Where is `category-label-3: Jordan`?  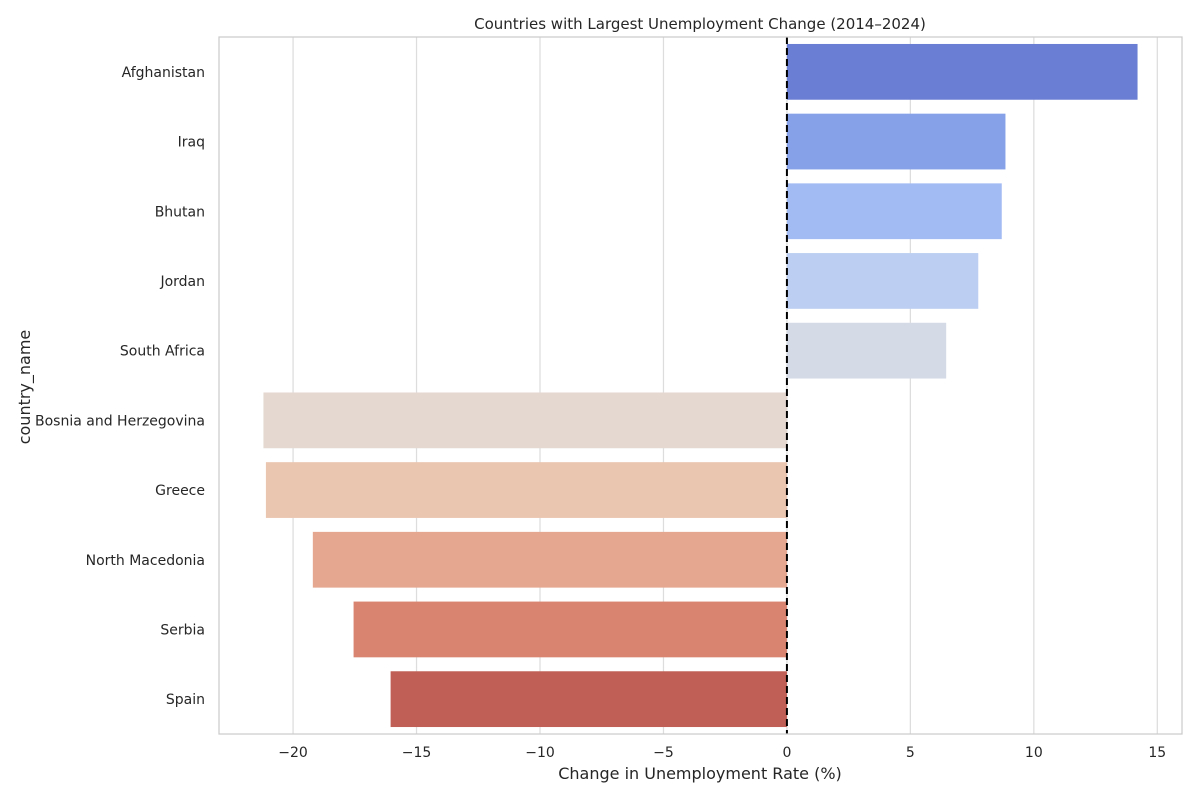 category-label-3: Jordan is located at coordinates (182, 282).